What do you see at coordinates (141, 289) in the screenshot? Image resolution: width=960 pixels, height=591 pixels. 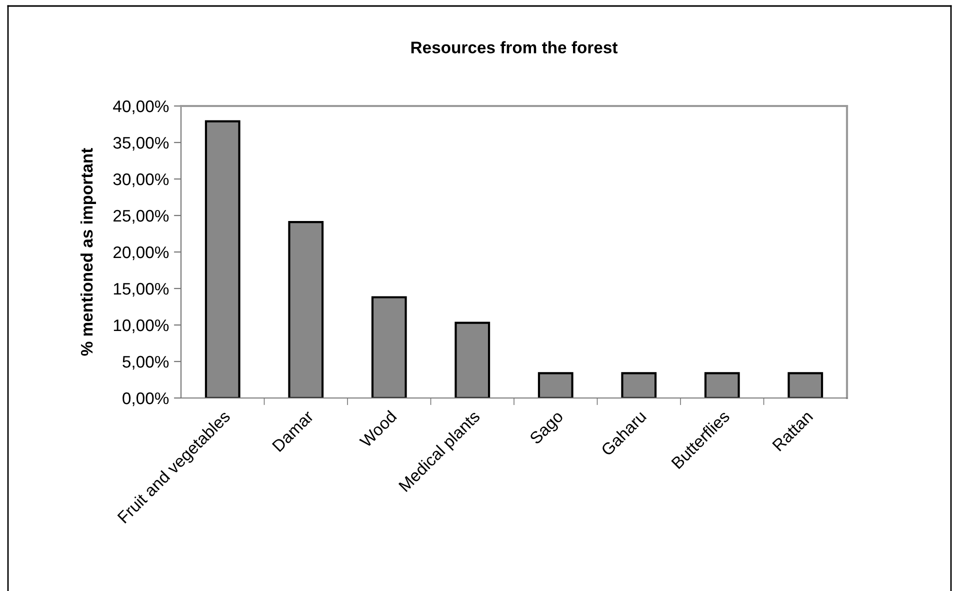 I see `y-tick-label: 15,00%` at bounding box center [141, 289].